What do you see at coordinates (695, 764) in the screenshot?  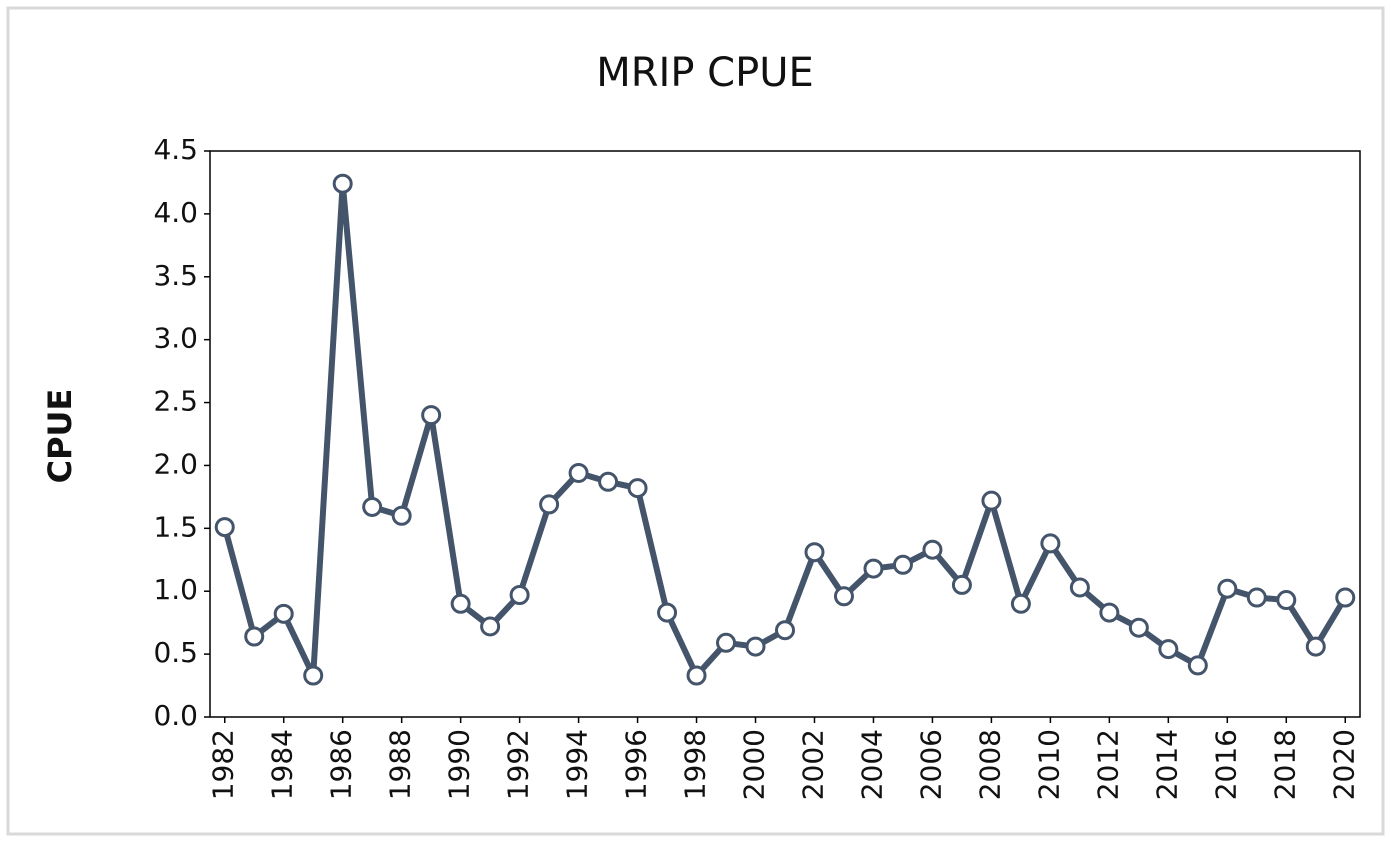 I see `x-tick-label: 1998` at bounding box center [695, 764].